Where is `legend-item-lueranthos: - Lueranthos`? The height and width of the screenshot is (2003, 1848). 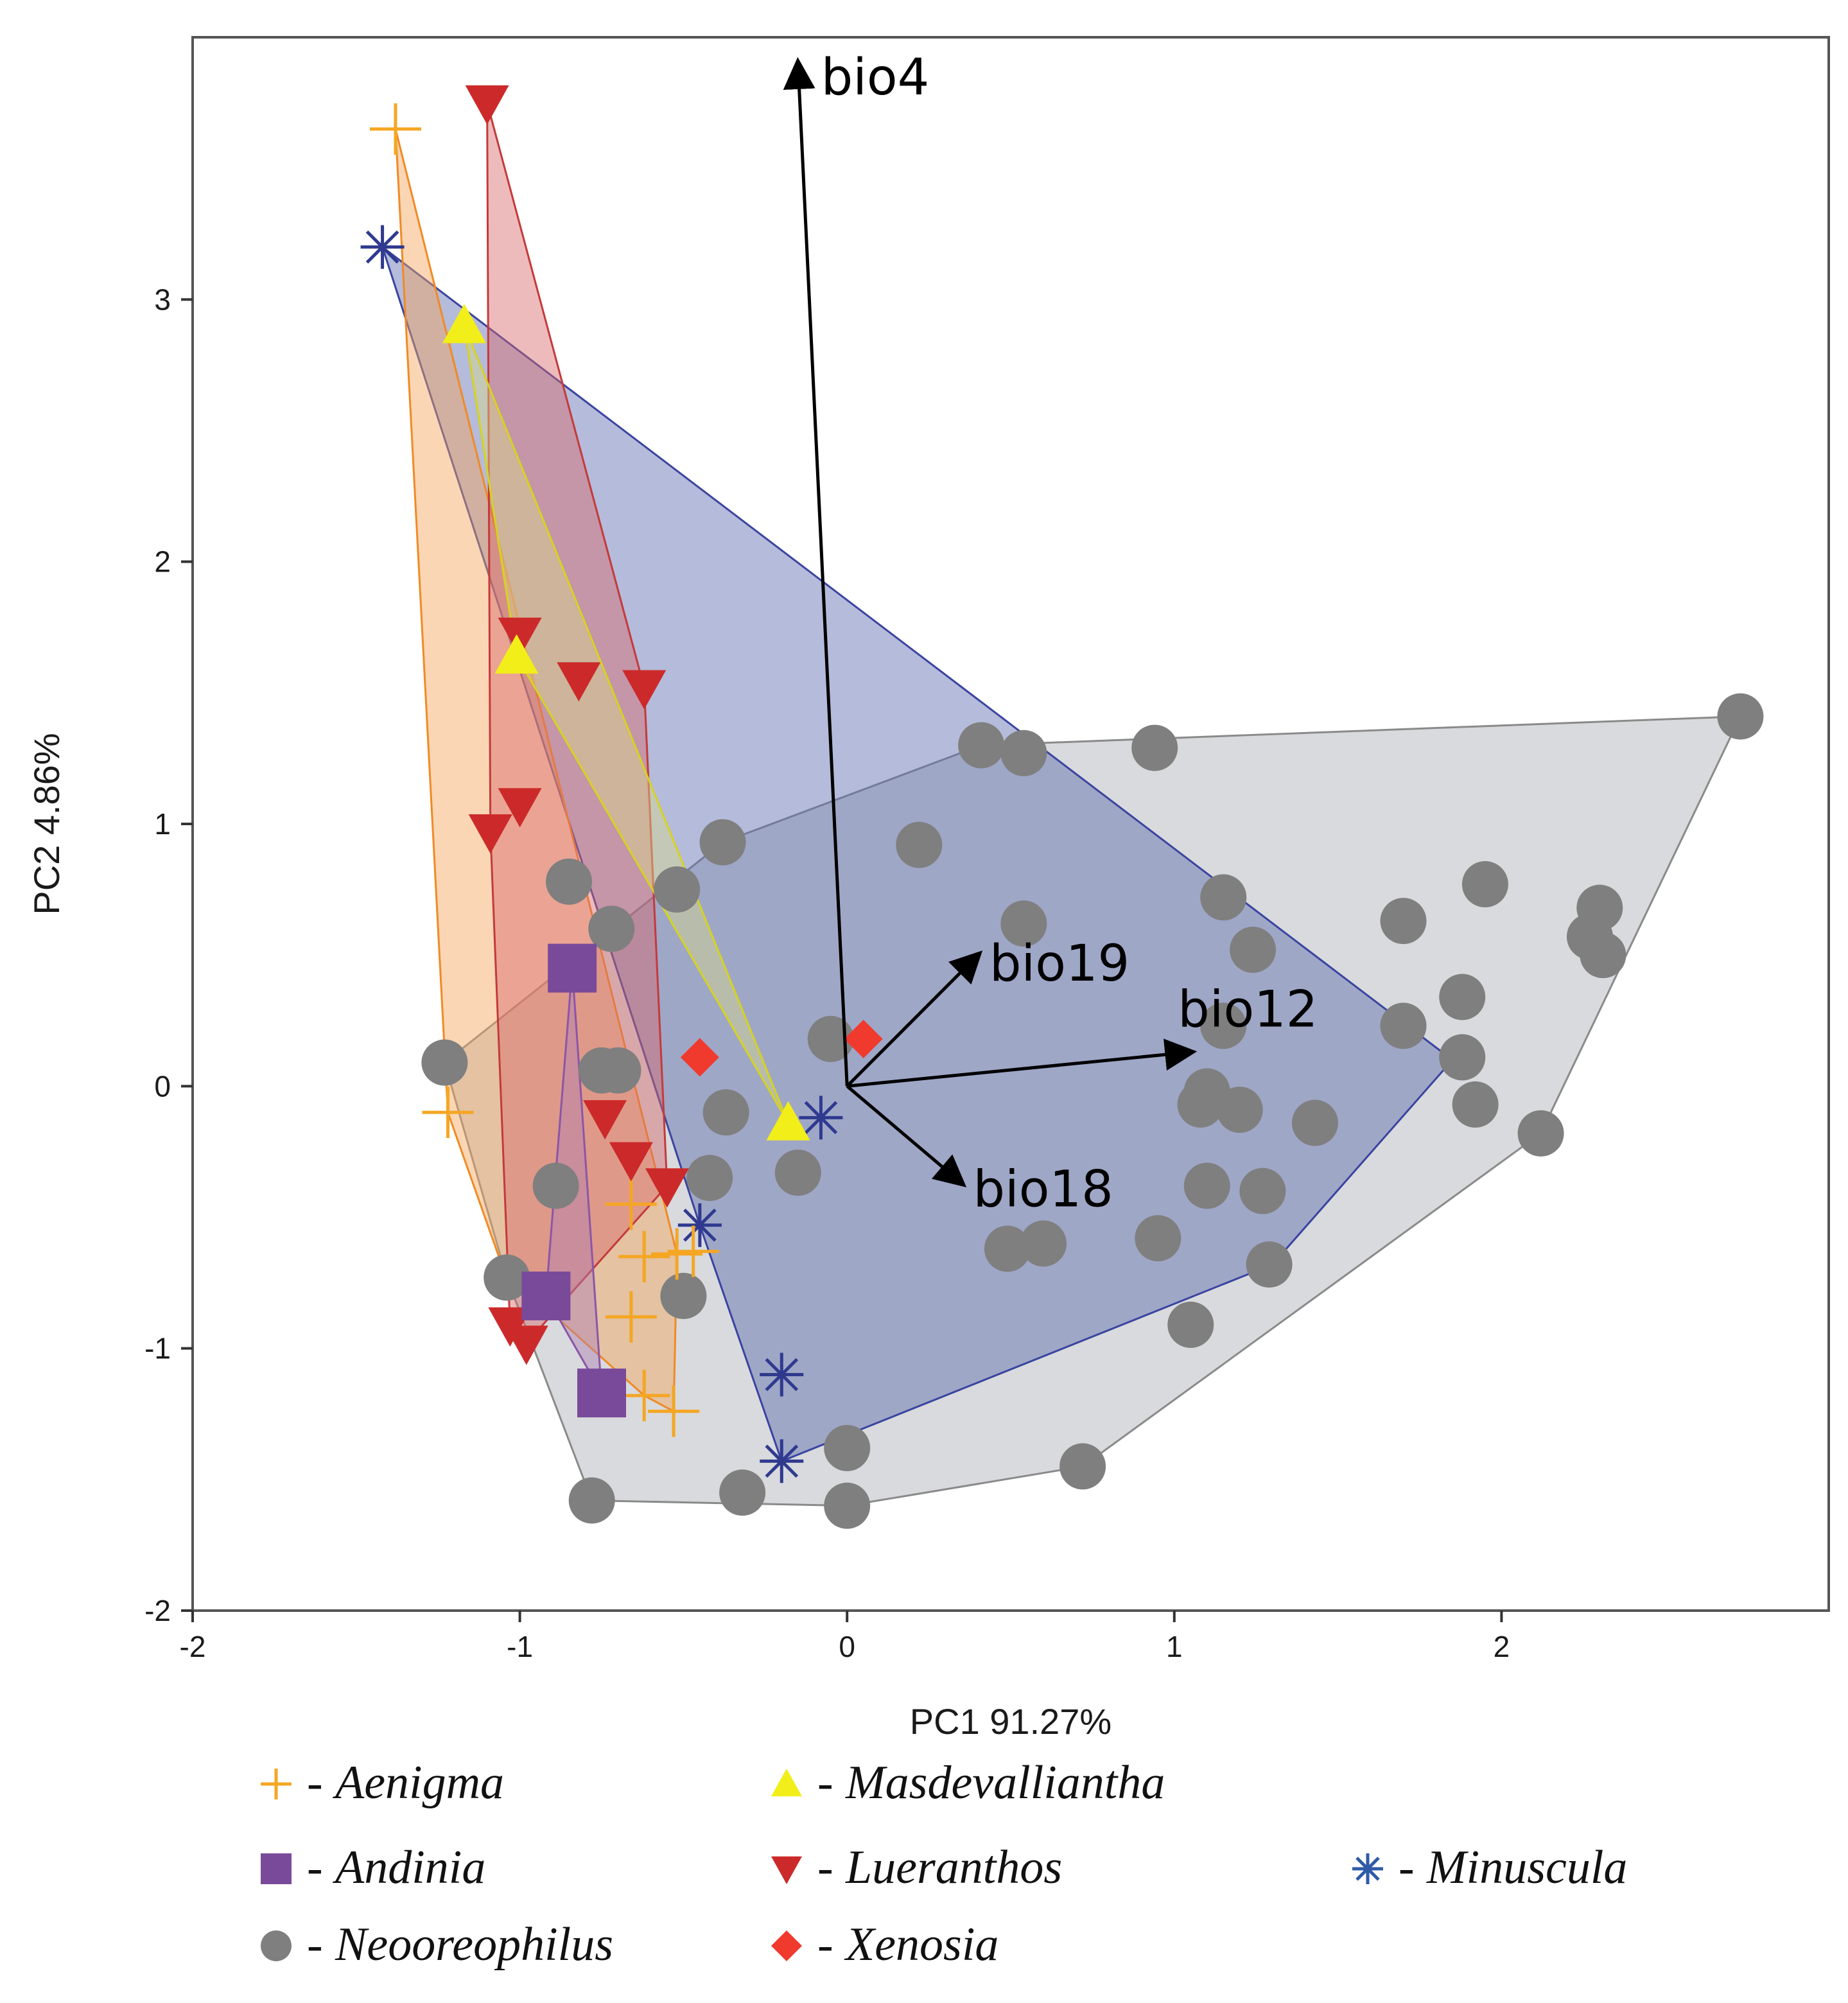
legend-item-lueranthos: - Lueranthos is located at coordinates (916, 1868).